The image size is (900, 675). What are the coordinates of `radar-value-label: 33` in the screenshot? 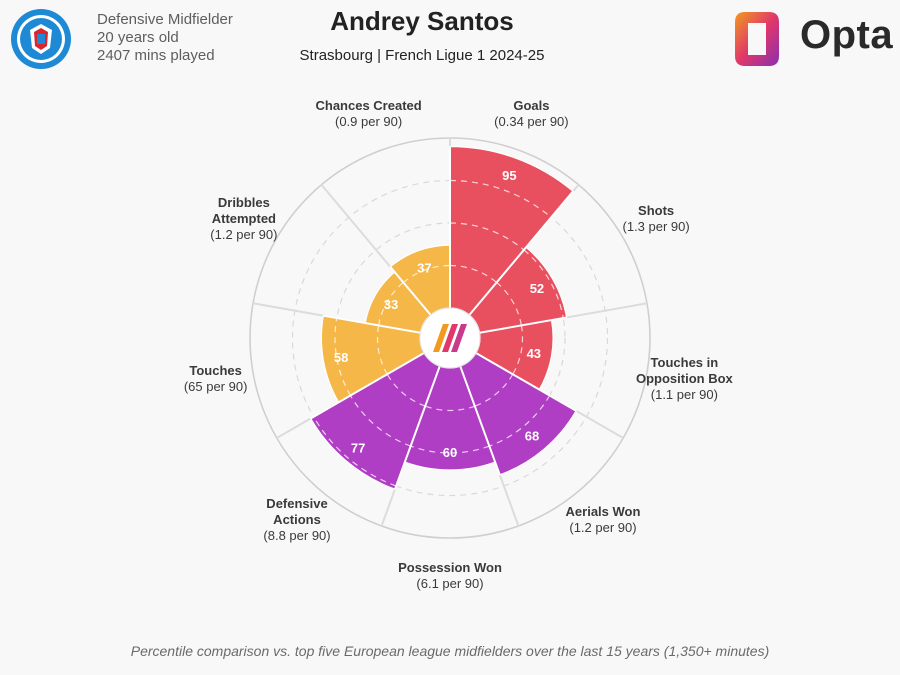 It's located at (391, 304).